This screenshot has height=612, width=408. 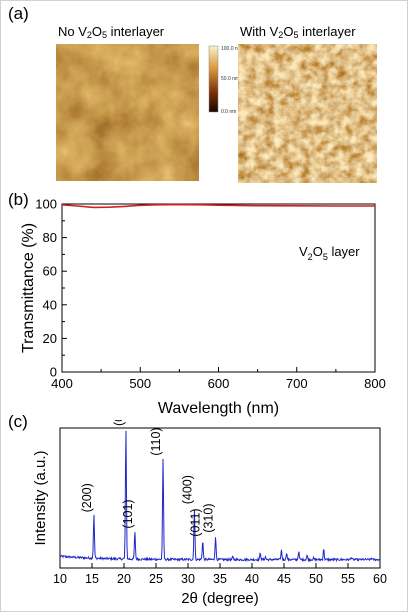 What do you see at coordinates (220, 579) in the screenshot?
I see `x-tick-label: 35` at bounding box center [220, 579].